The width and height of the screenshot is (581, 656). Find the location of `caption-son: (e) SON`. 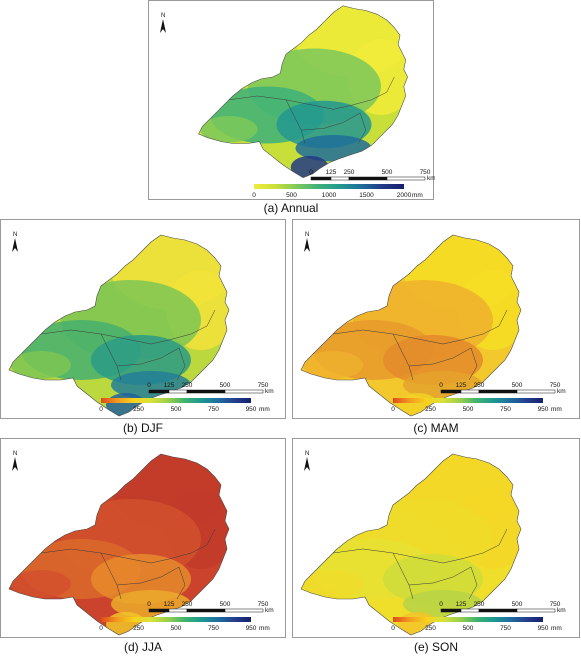

caption-son: (e) SON is located at coordinates (435, 647).